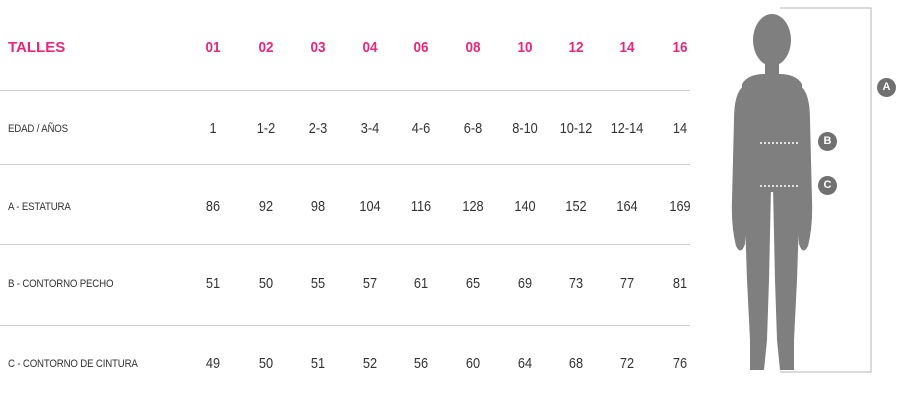 The height and width of the screenshot is (406, 900). I want to click on table-cell: 49, so click(213, 363).